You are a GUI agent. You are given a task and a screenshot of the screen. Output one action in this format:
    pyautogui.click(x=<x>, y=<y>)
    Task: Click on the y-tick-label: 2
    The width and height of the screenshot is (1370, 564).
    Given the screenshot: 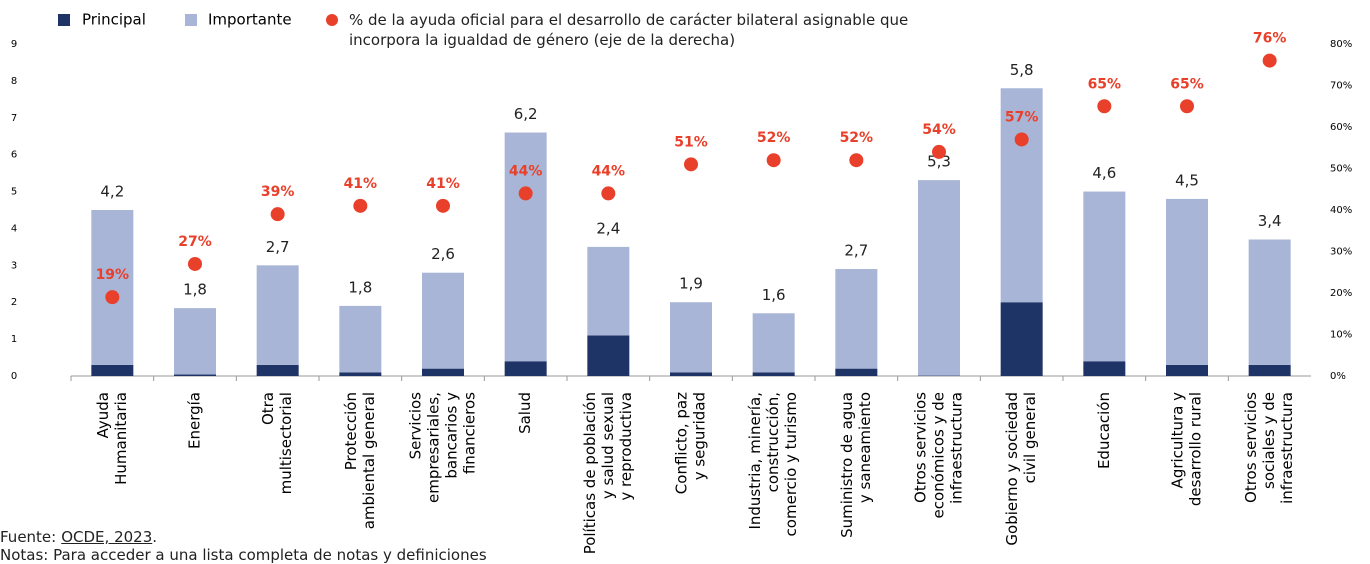 What is the action you would take?
    pyautogui.click(x=14, y=302)
    